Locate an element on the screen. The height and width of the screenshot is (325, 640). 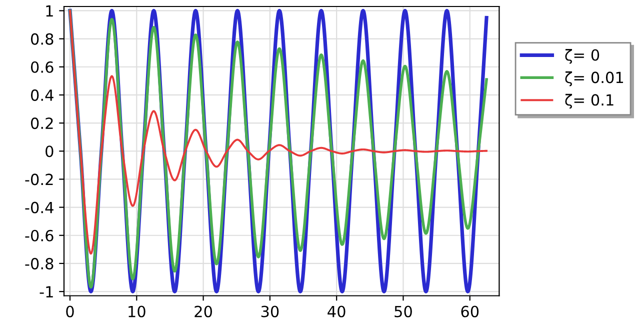
x-tick-label: 50 is located at coordinates (403, 312).